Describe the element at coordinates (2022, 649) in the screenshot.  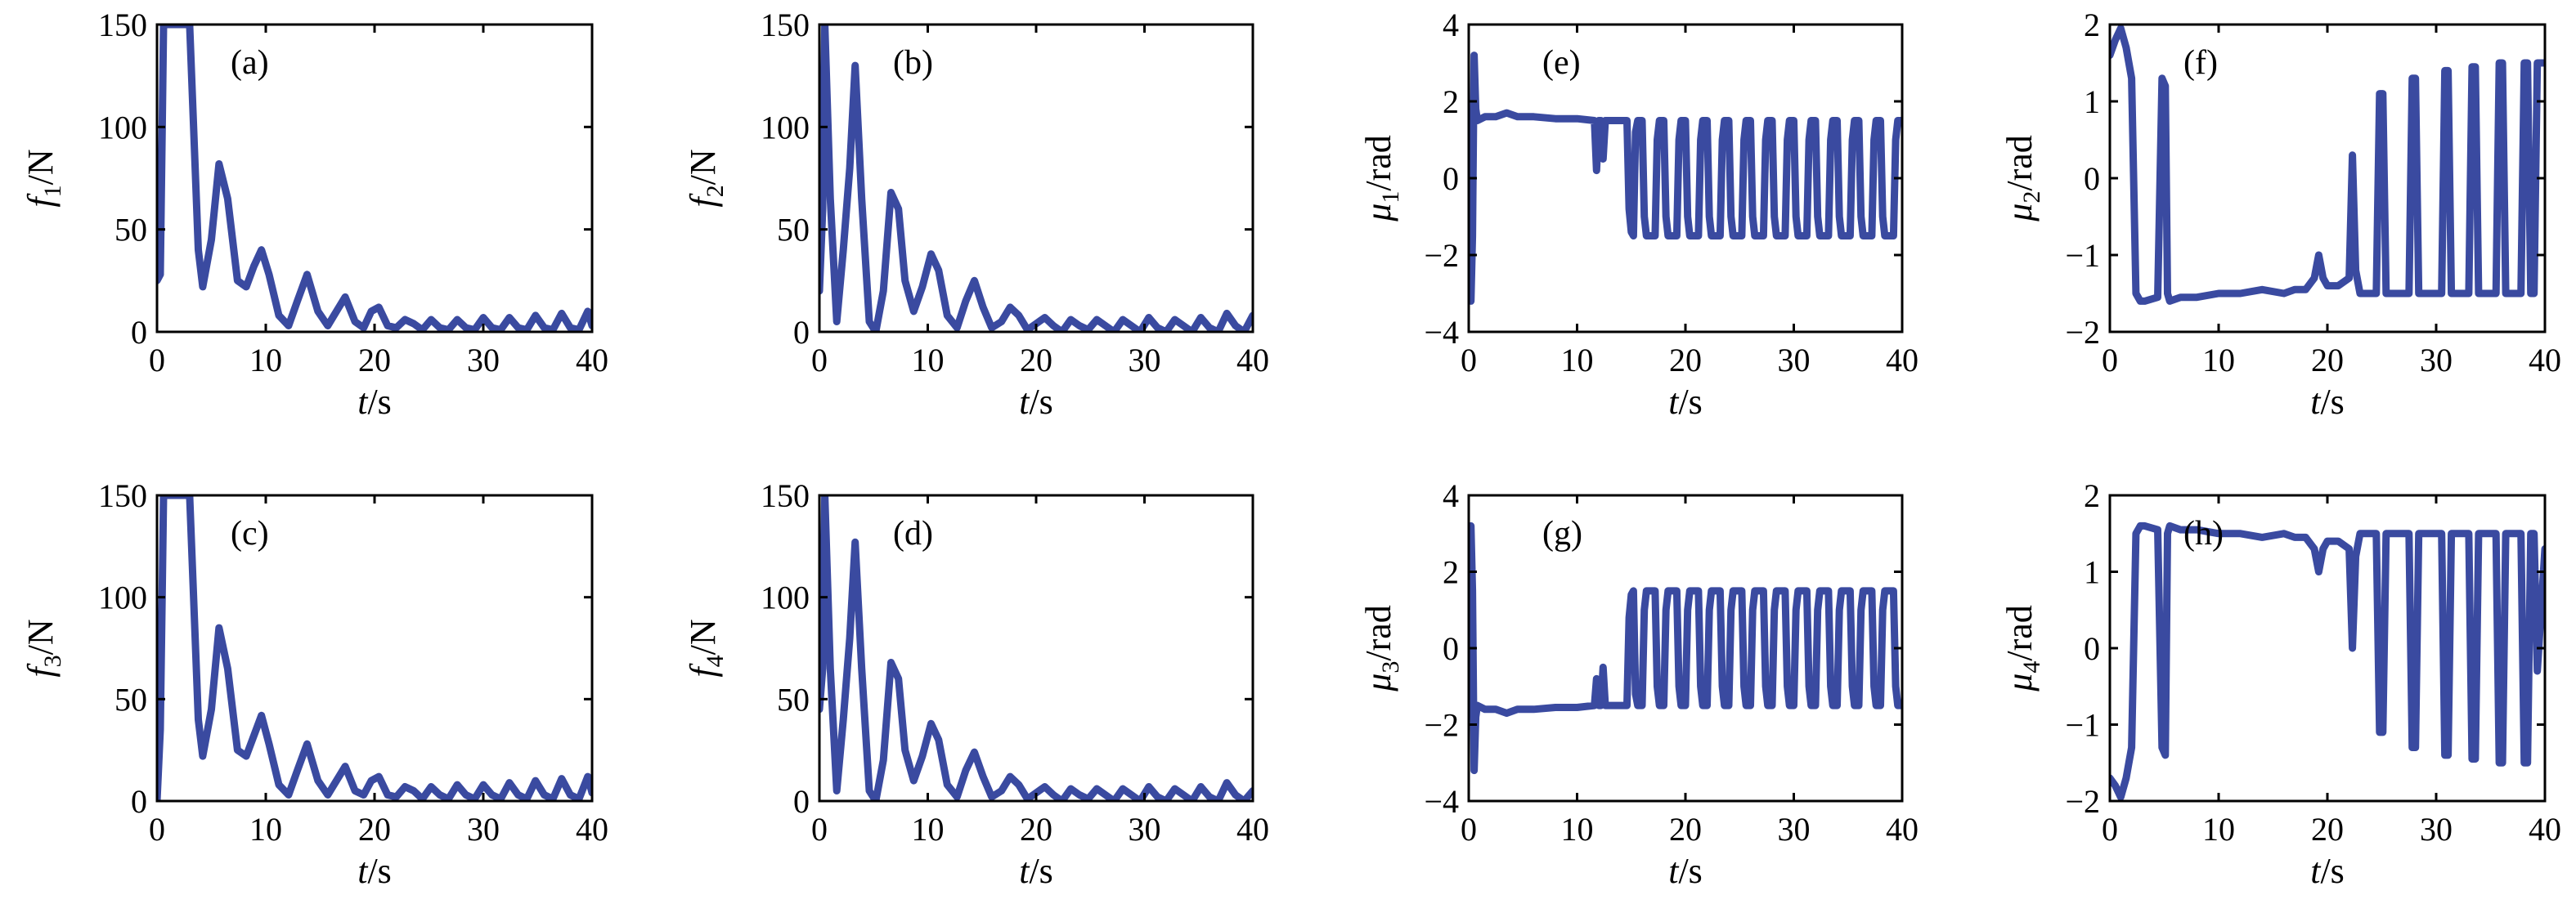
I see `y-axis-label: μ4/rad` at that location.